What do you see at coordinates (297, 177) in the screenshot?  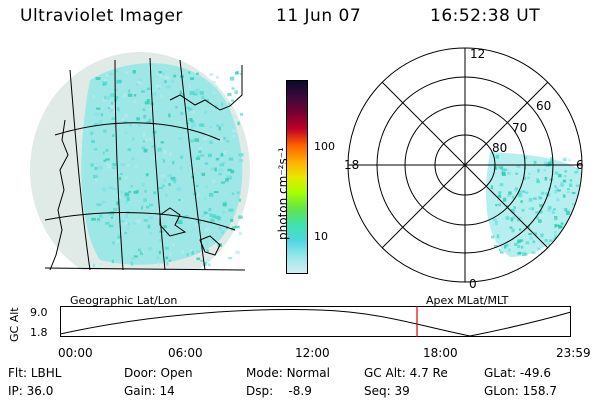 I see `colorbar` at bounding box center [297, 177].